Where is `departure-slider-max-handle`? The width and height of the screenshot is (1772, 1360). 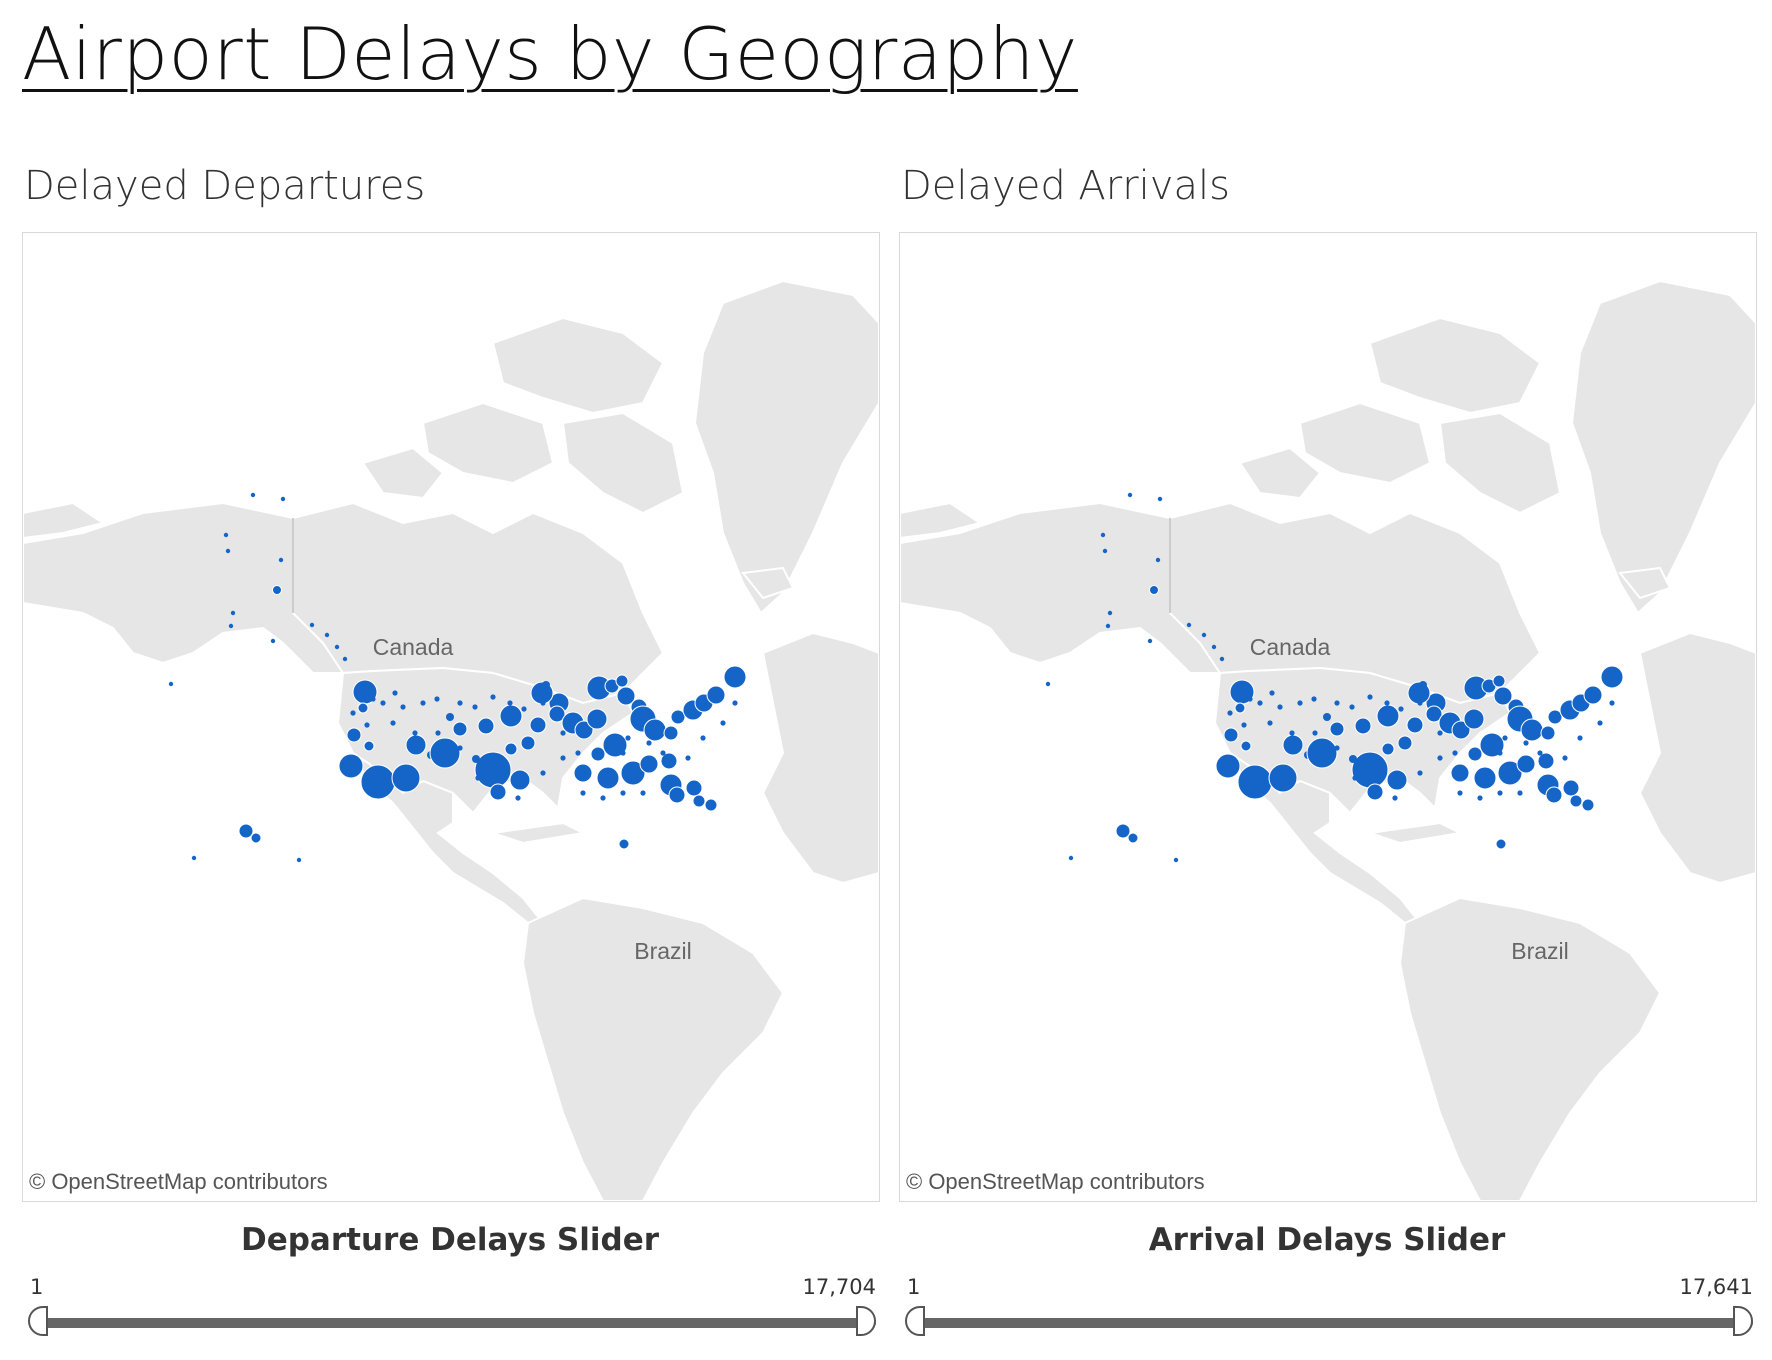 departure-slider-max-handle is located at coordinates (866, 1321).